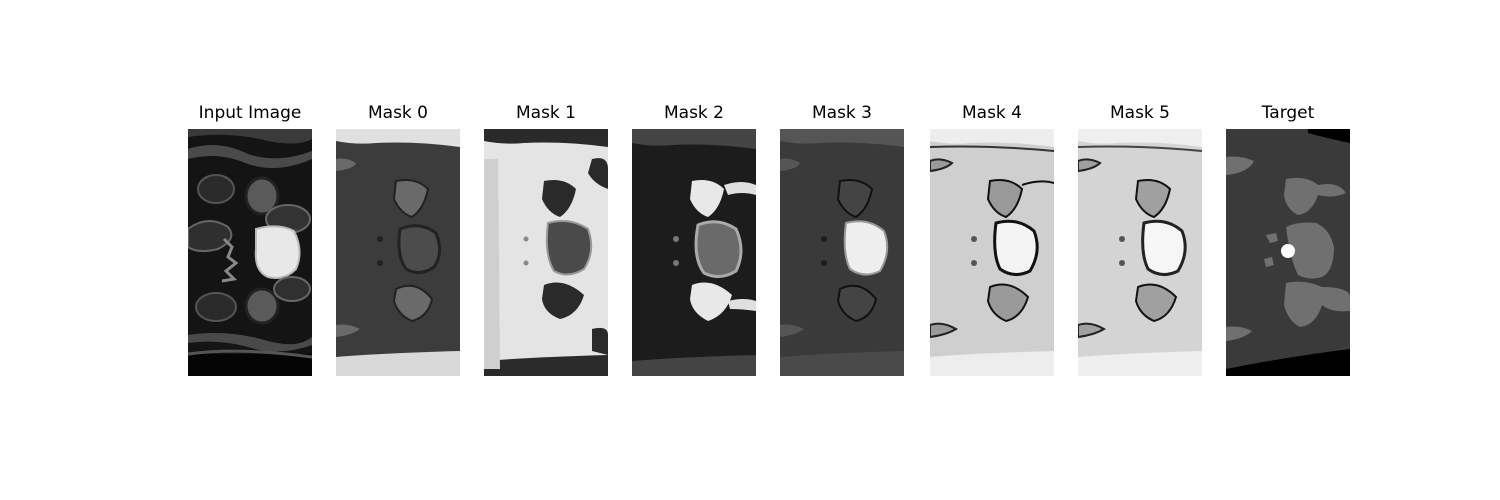 The height and width of the screenshot is (500, 1500). Describe the element at coordinates (545, 113) in the screenshot. I see `panel-title: Mask 1` at that location.